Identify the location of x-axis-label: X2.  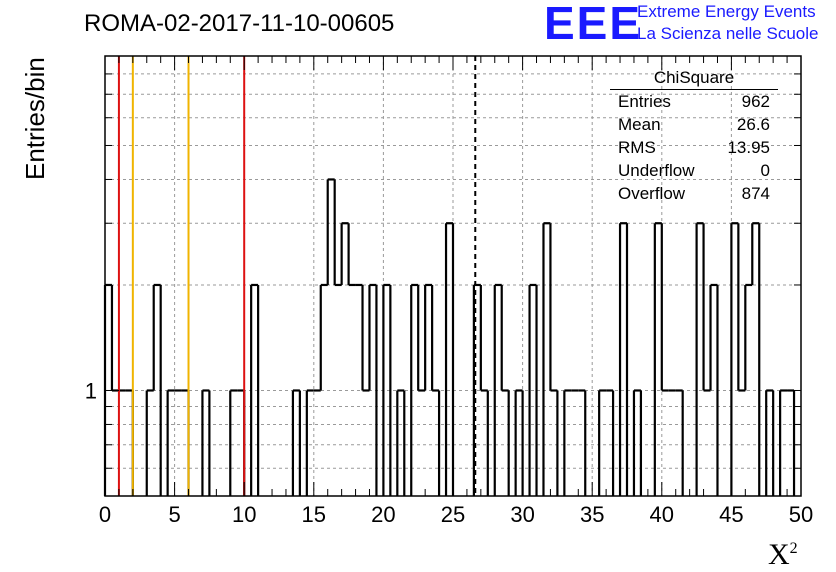
(783, 555).